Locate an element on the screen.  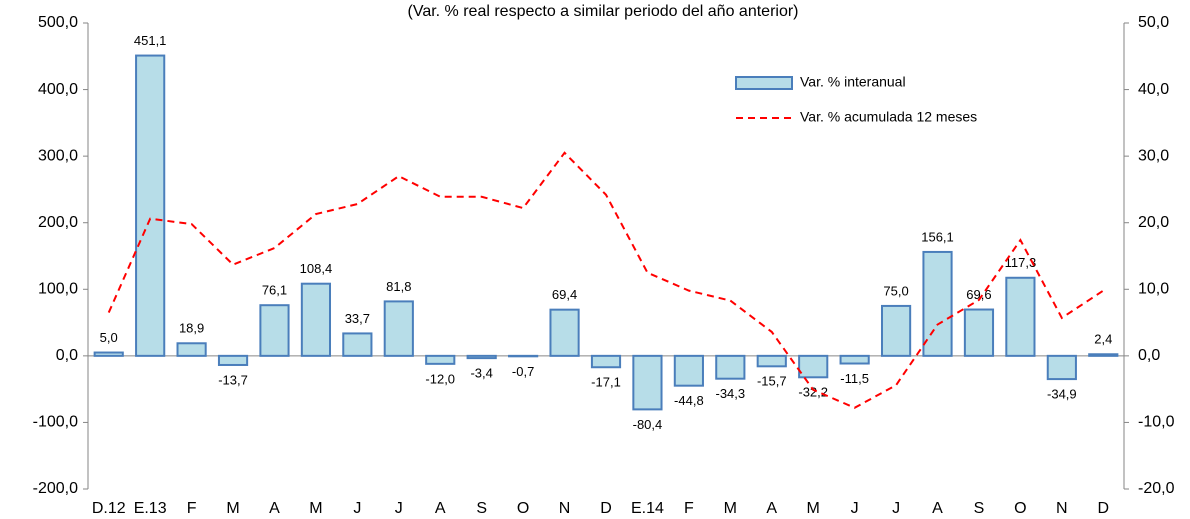
y2-tick-label: -20,0 is located at coordinates (1156, 488).